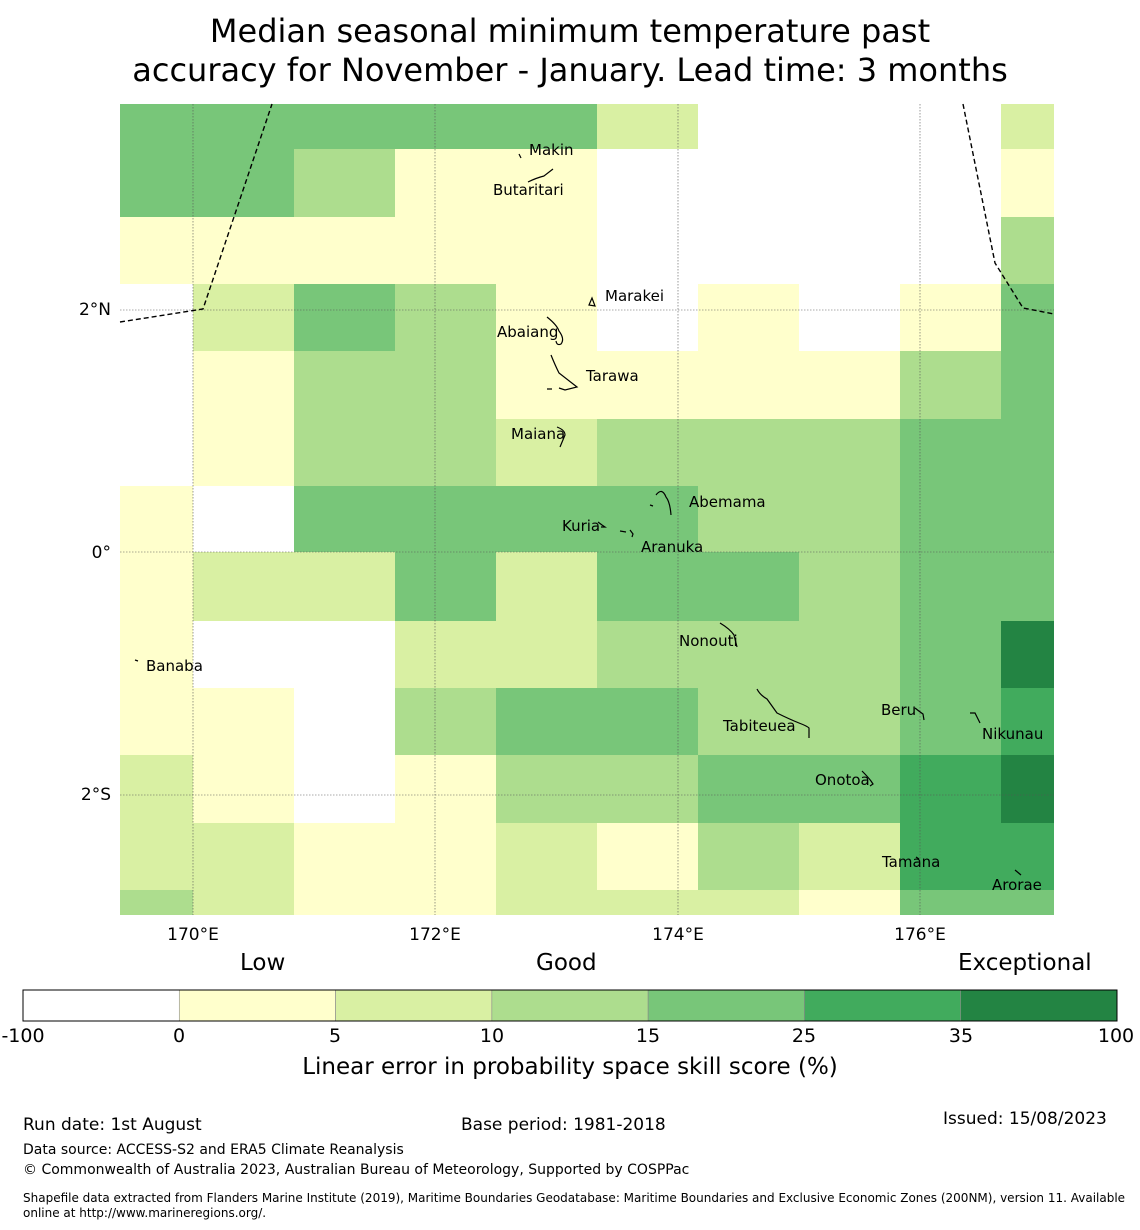 This screenshot has height=1230, width=1140. What do you see at coordinates (1025, 1119) in the screenshot?
I see `issued-date: Issued: 15/08/2023` at bounding box center [1025, 1119].